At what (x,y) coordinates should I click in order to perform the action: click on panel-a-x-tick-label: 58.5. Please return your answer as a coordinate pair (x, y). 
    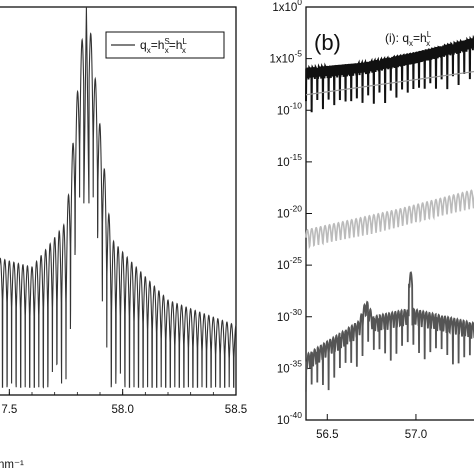
    Looking at the image, I should click on (236, 410).